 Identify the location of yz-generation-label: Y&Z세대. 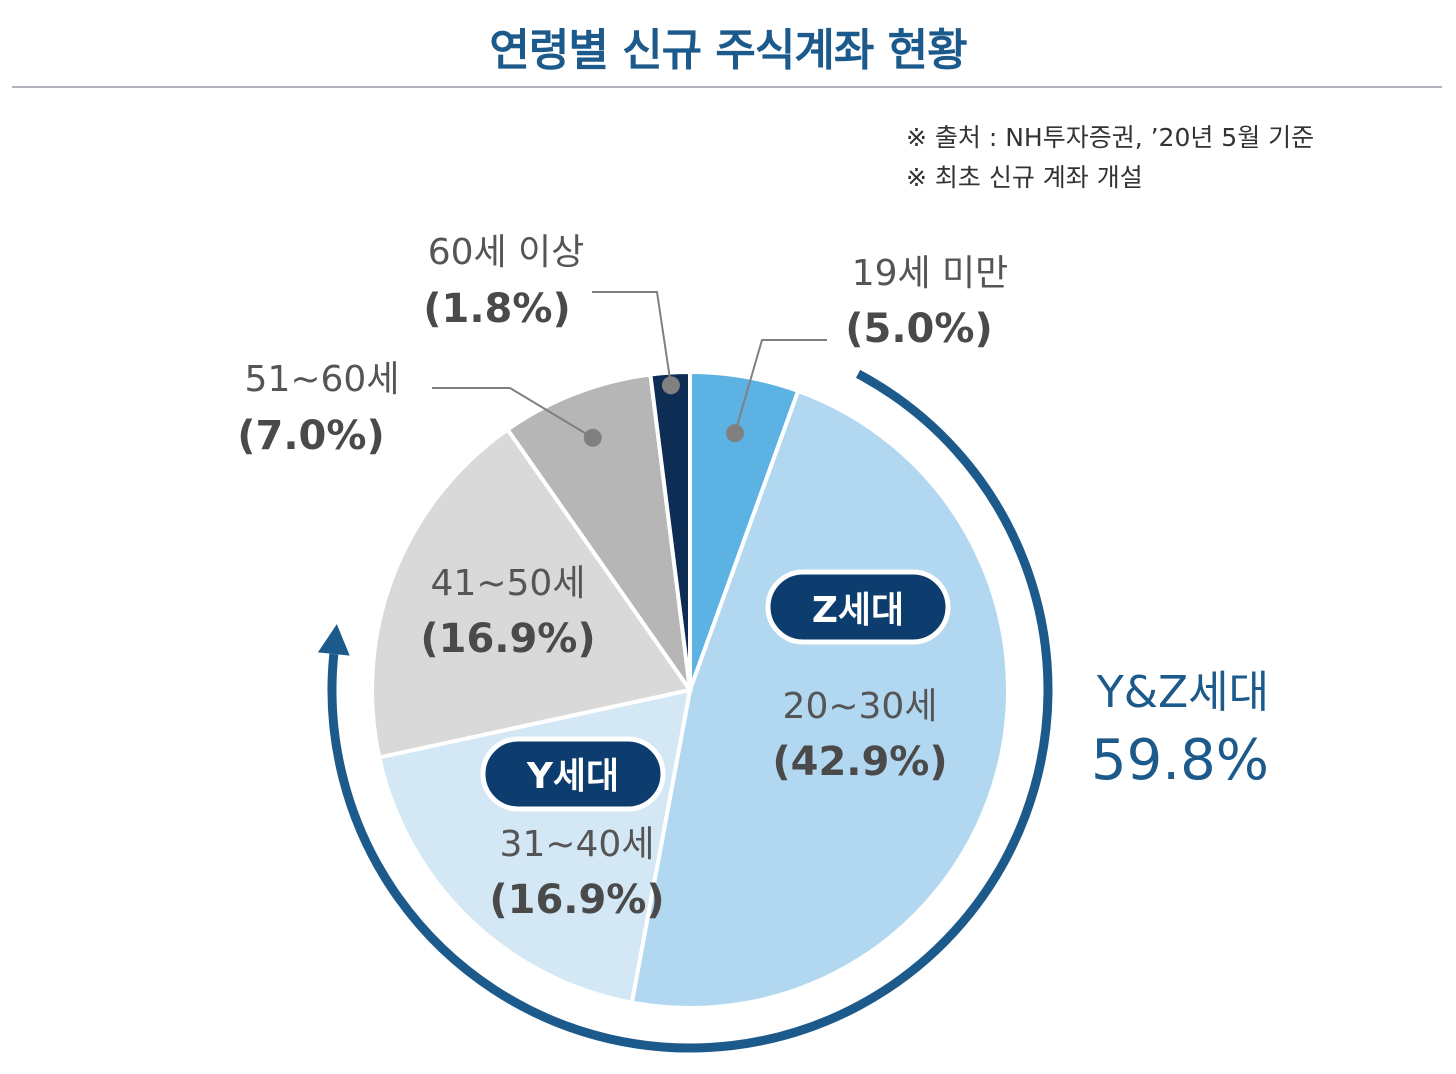
(1182, 692).